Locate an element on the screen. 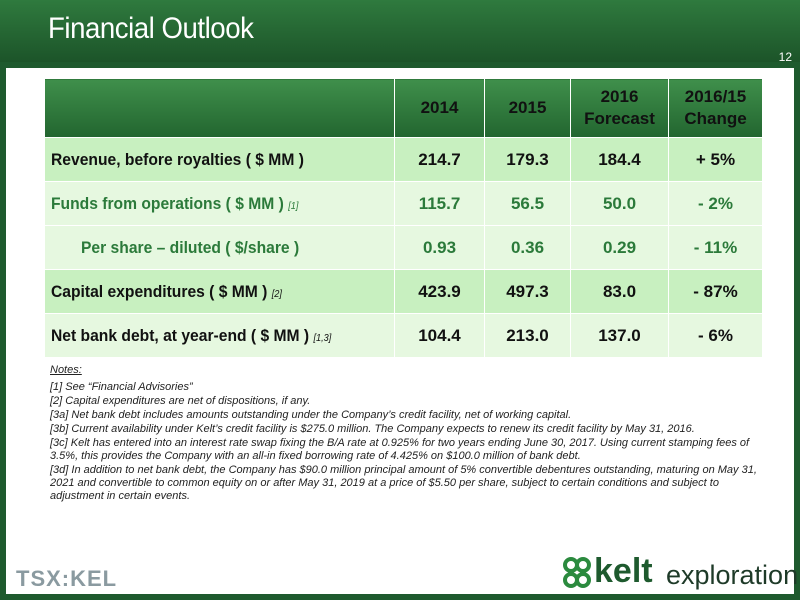  cell-value: 214.7 is located at coordinates (439, 159).